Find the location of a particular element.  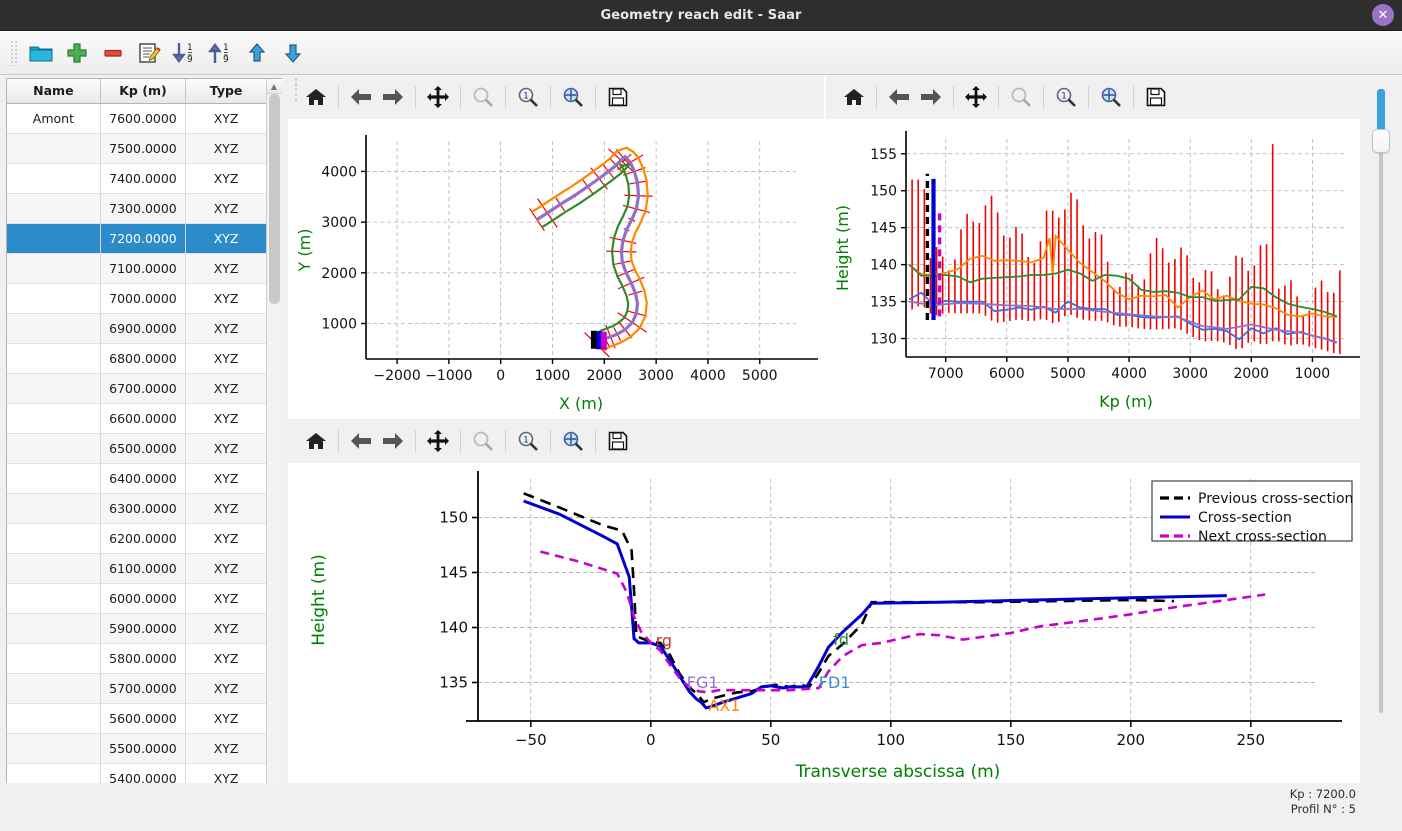

column-header-type: Type is located at coordinates (225, 91).